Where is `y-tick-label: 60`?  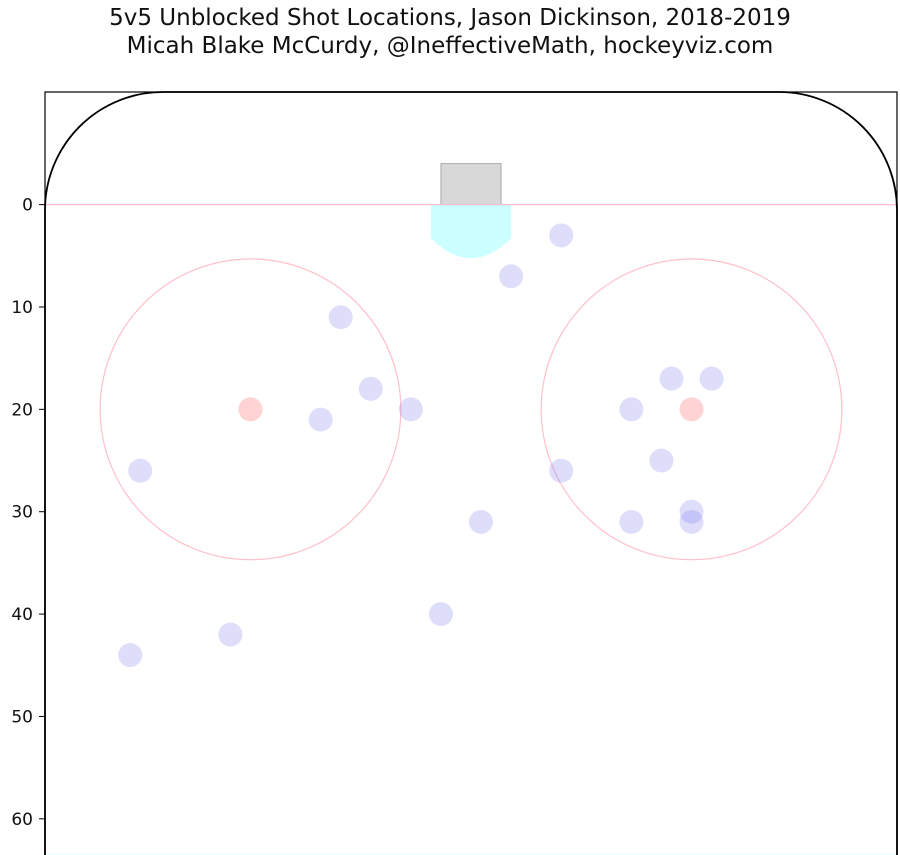
y-tick-label: 60 is located at coordinates (22, 820).